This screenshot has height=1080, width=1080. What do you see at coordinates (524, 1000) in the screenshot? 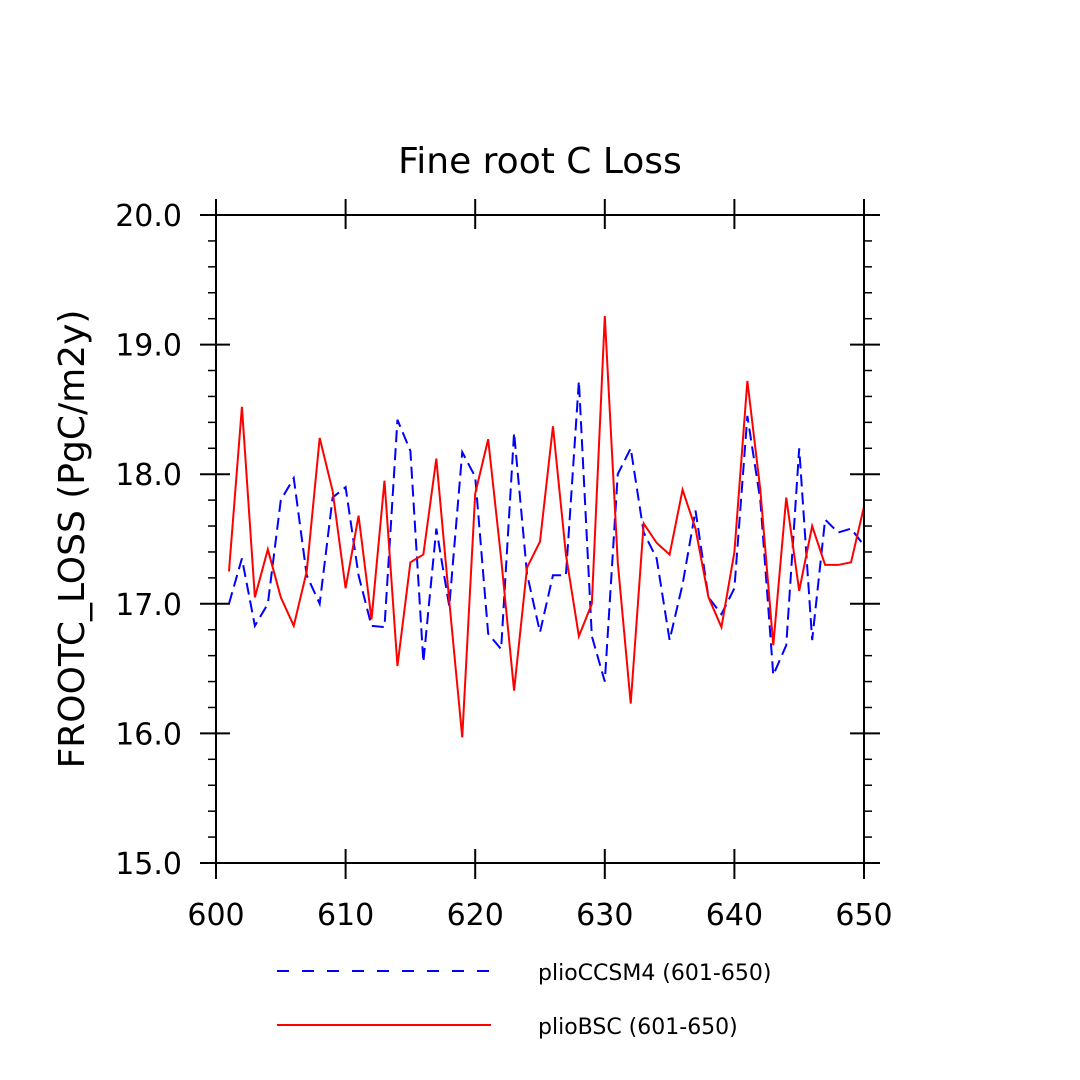
I see `legend: plioCCSM4 (601-650) plioBSC (601-650)` at bounding box center [524, 1000].